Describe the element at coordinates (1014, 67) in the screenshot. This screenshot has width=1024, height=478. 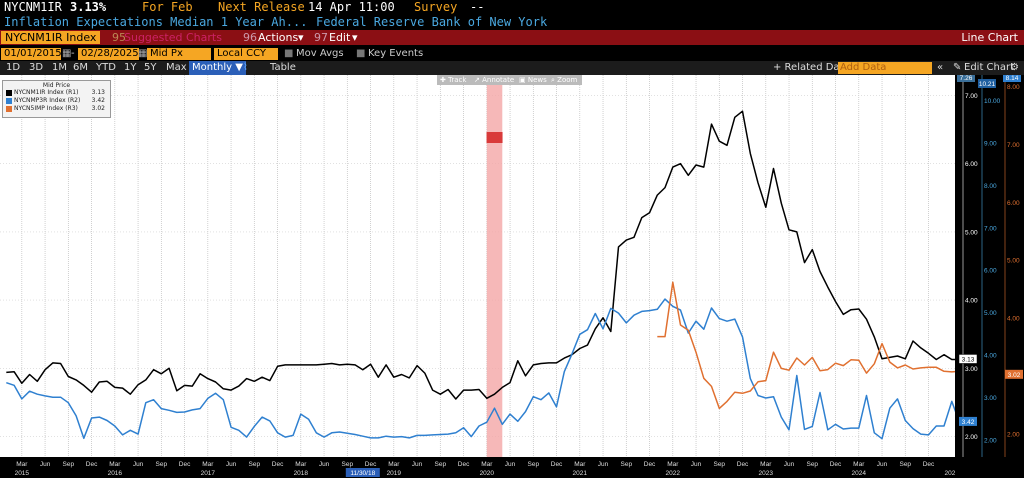
I see `gear-icon: ⚙` at that location.